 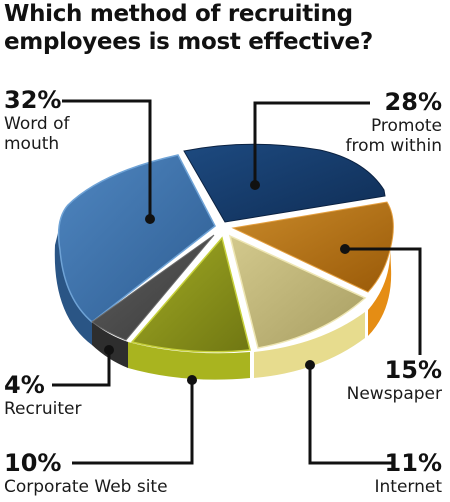 What do you see at coordinates (178, 14) in the screenshot?
I see `chart-title-line1: Which method of recruiting` at bounding box center [178, 14].